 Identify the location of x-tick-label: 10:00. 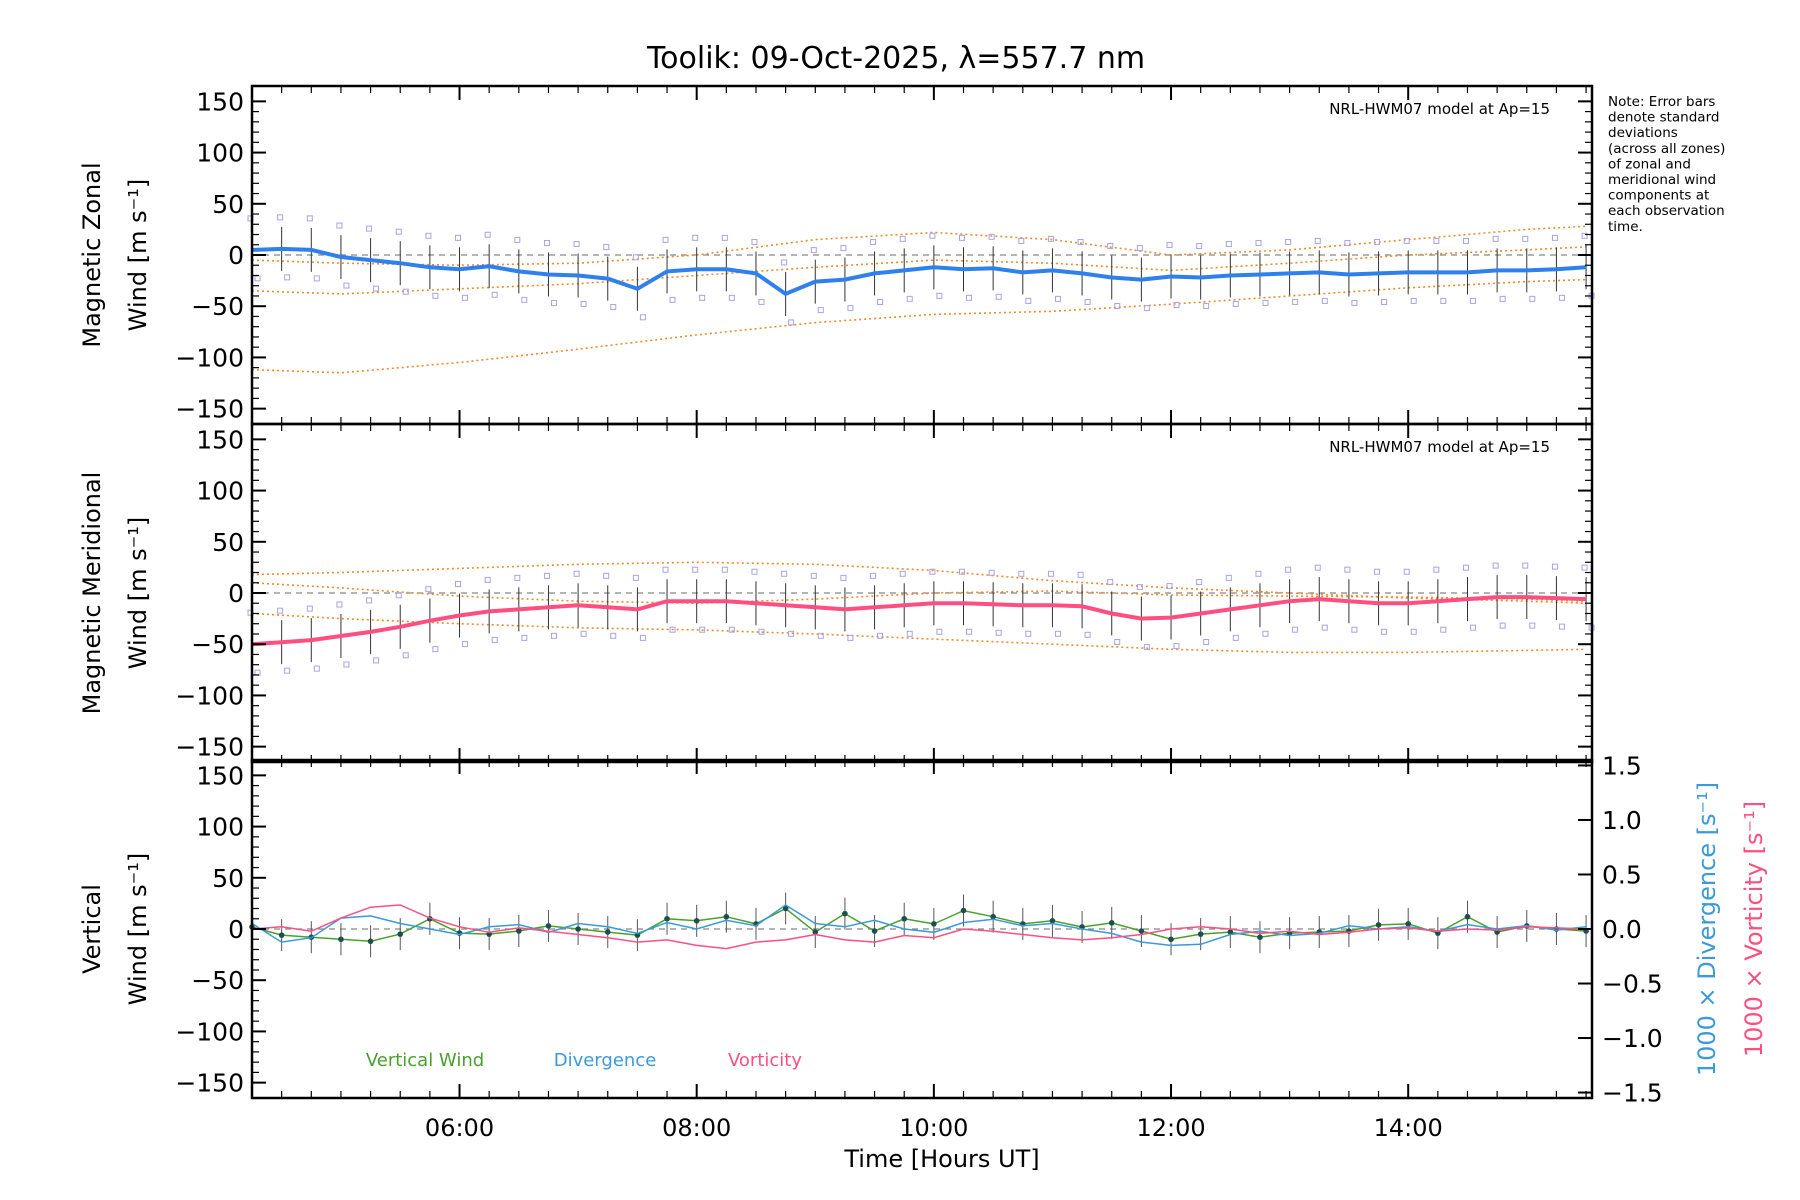
(933, 1128).